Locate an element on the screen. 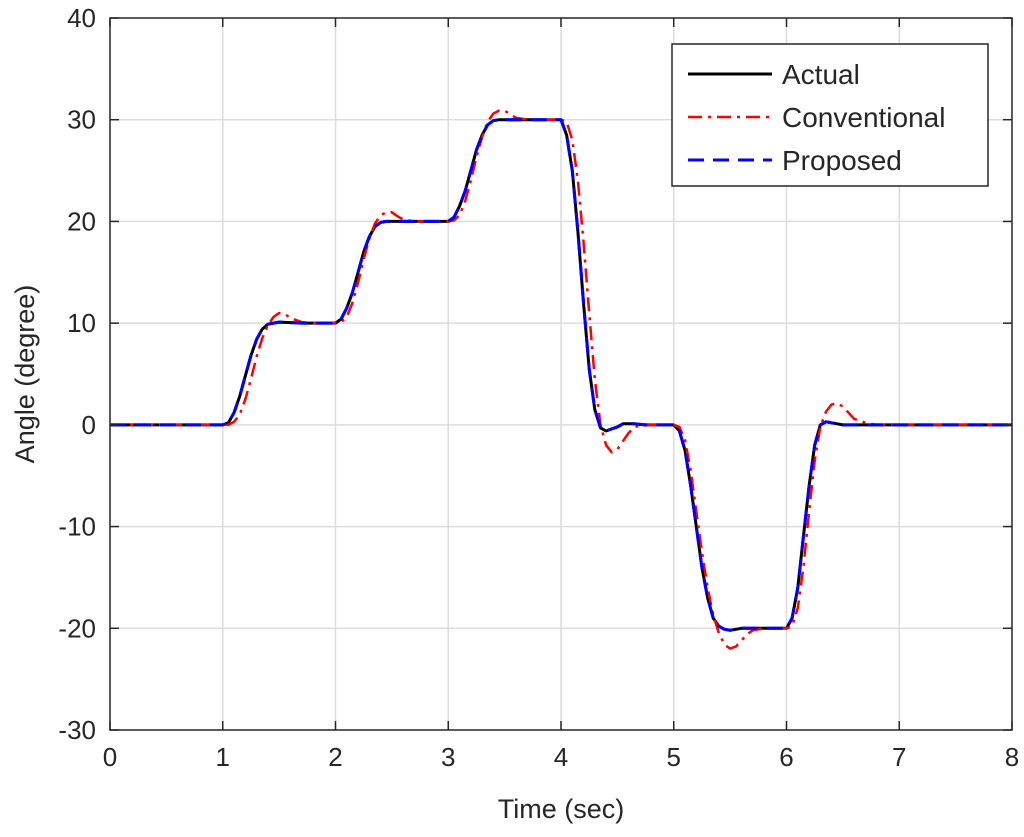 The height and width of the screenshot is (837, 1024). x-axis-title: Time (sec) is located at coordinates (561, 809).